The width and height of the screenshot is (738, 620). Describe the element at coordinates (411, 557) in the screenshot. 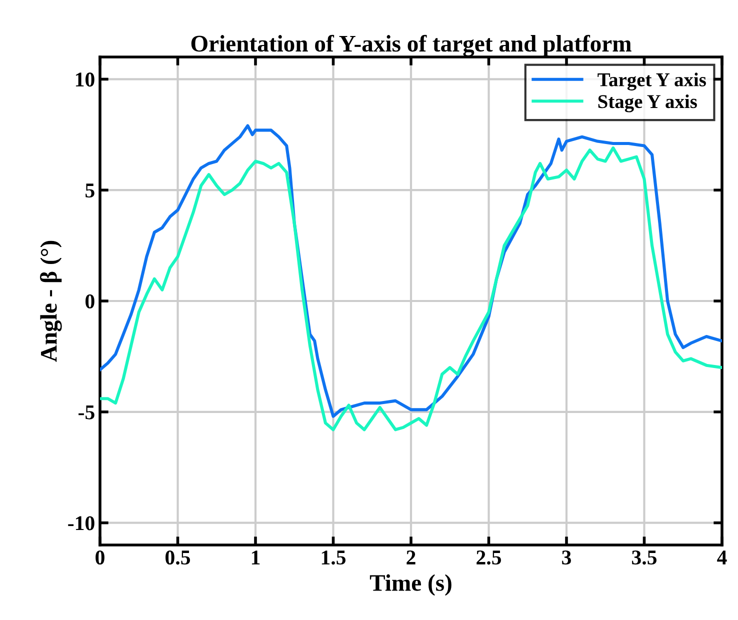

I see `x-tick-label: 2` at that location.